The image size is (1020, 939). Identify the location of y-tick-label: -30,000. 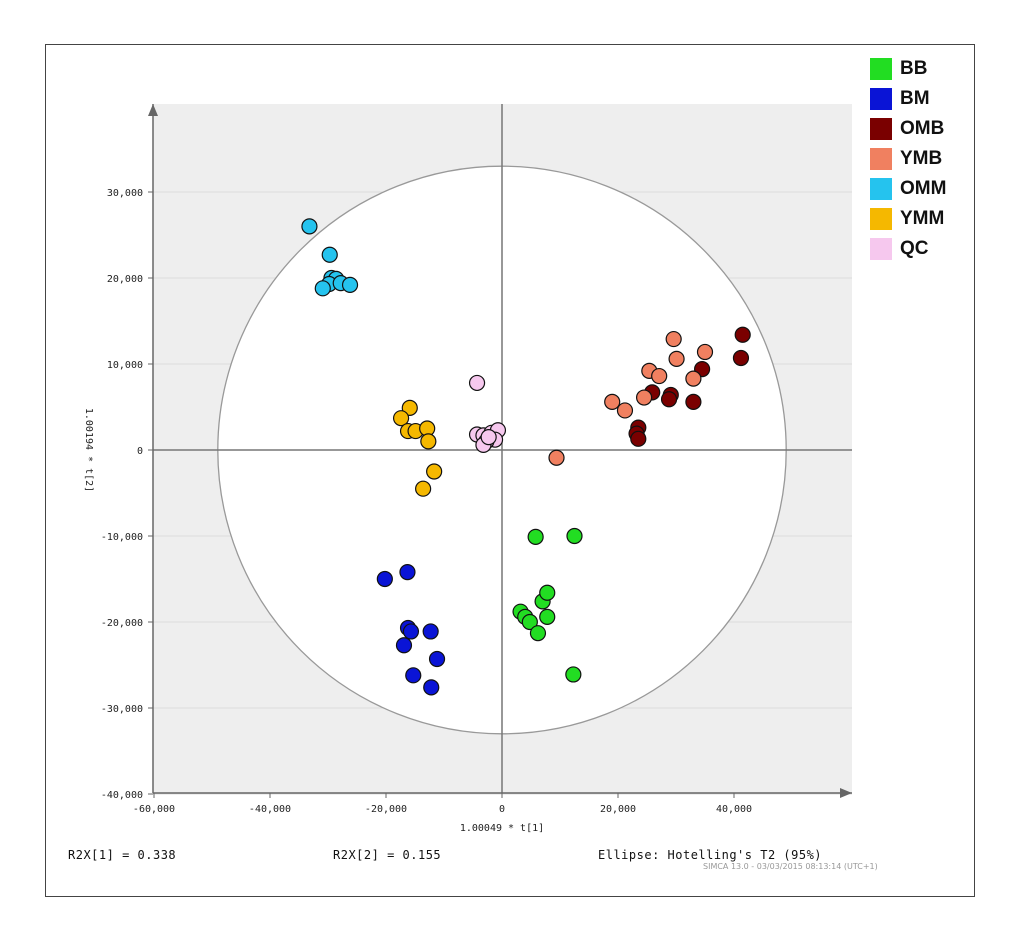
(122, 709).